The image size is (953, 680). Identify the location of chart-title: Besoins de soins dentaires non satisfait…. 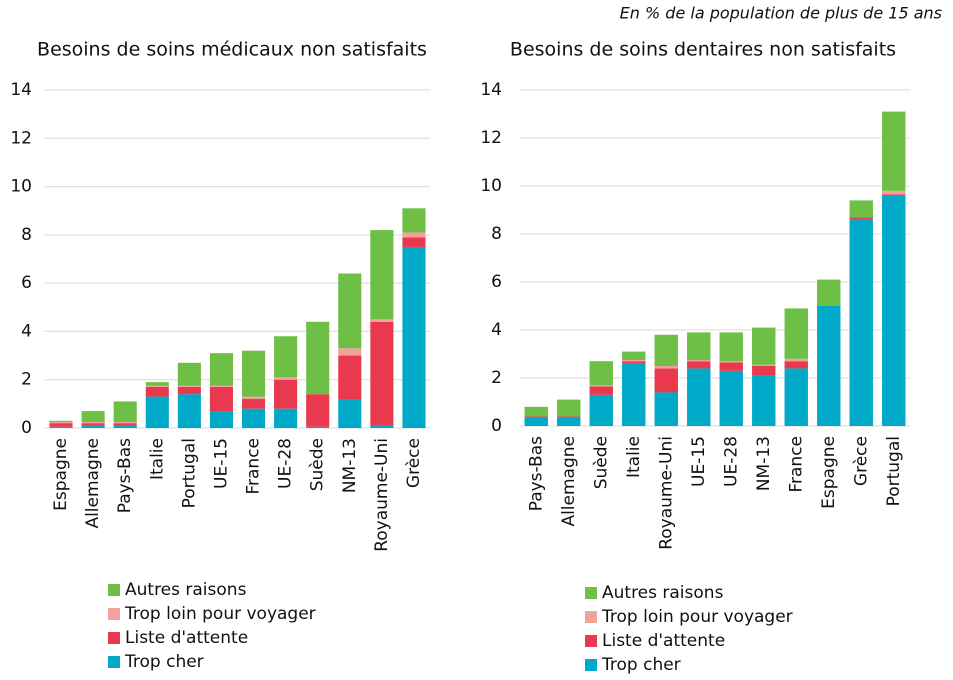
(703, 50).